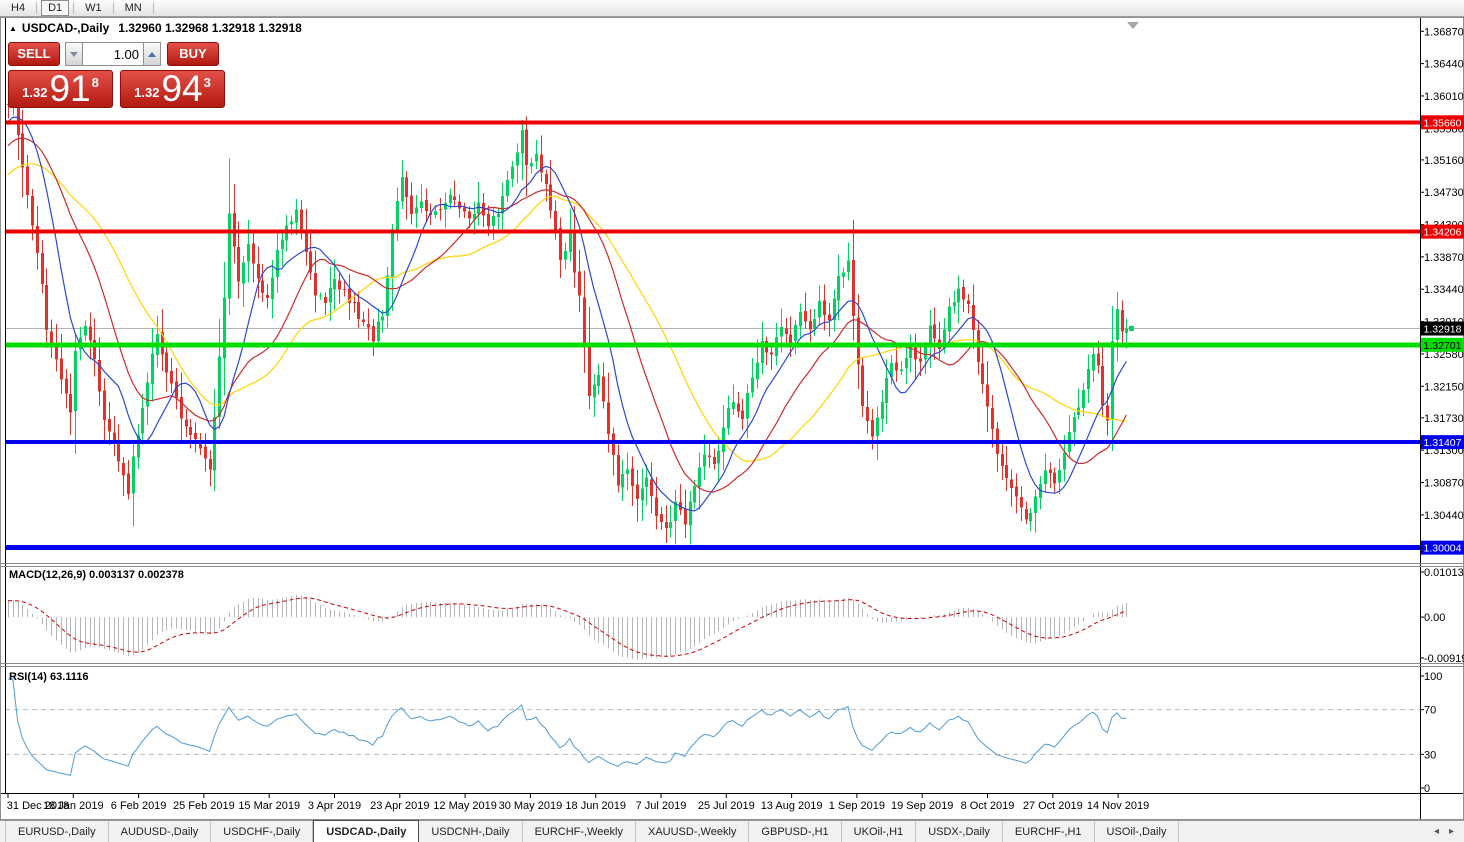 The width and height of the screenshot is (1464, 842). I want to click on sell-price-tile: 1.32 91 8, so click(60, 88).